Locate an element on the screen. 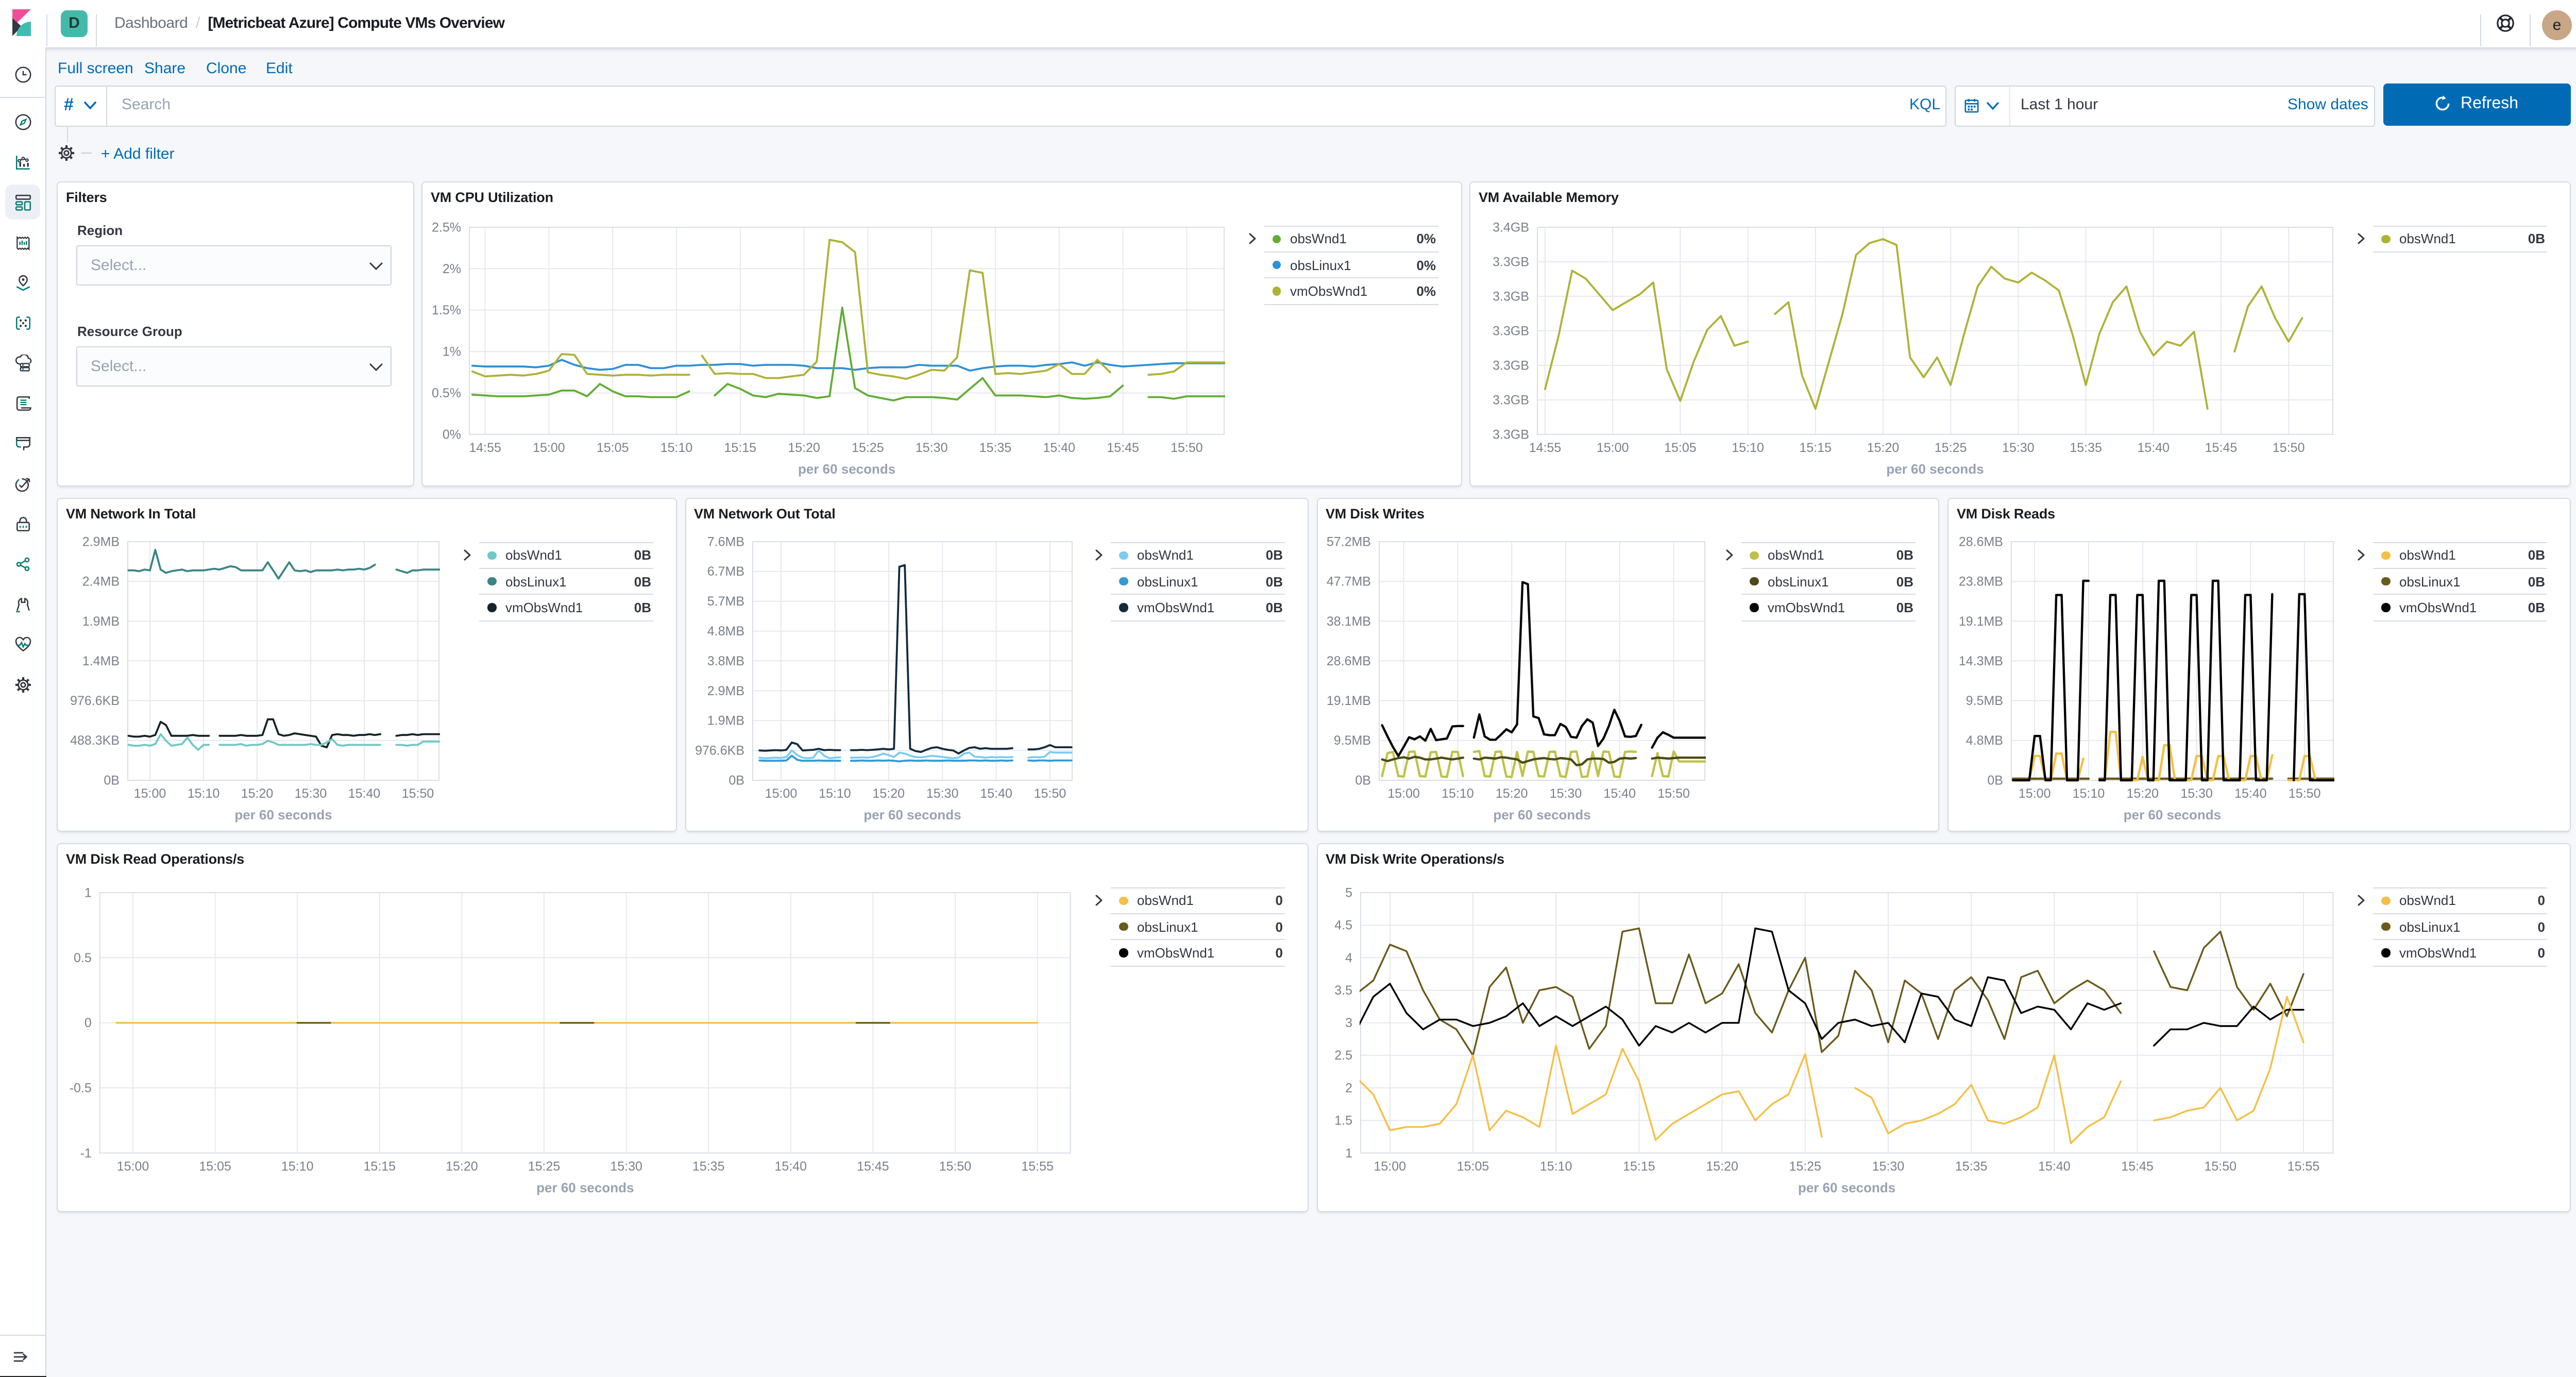 The height and width of the screenshot is (1377, 2576). svg-text: 0 is located at coordinates (88, 1023).